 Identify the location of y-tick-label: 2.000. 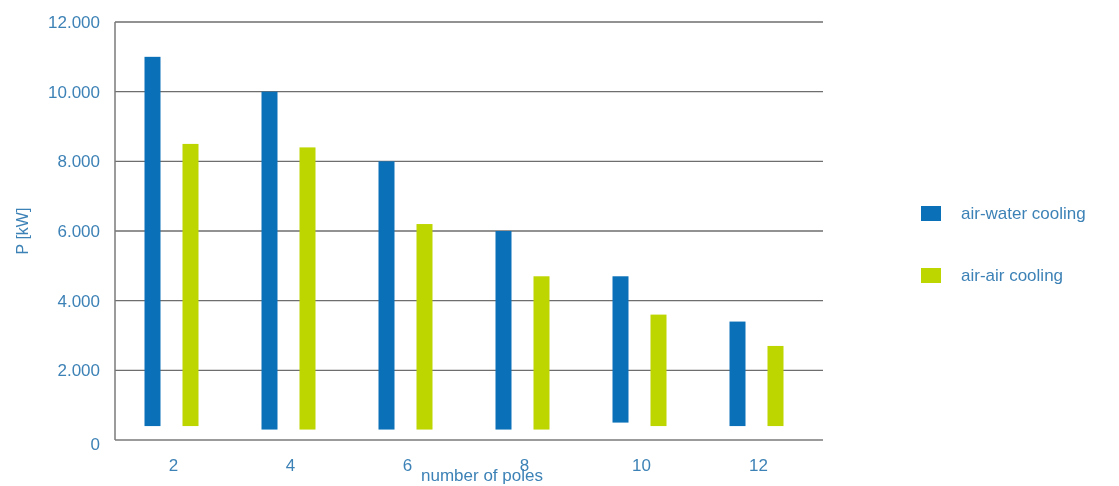
(78, 371).